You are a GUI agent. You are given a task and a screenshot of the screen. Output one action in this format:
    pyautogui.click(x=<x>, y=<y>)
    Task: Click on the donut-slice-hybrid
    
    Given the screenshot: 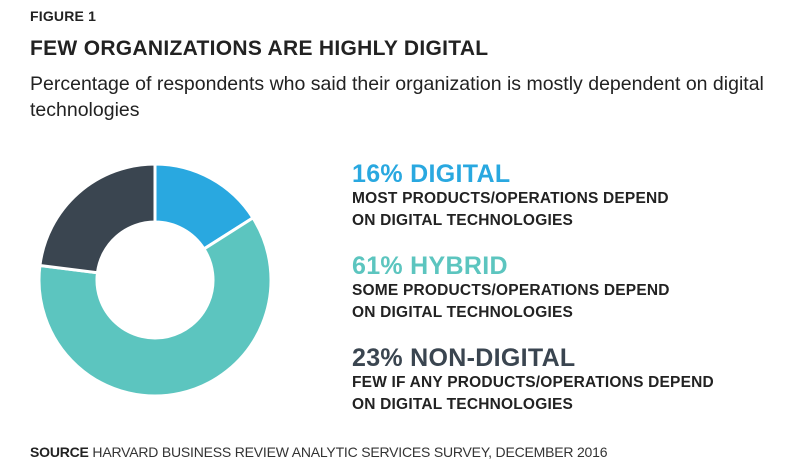 What is the action you would take?
    pyautogui.click(x=155, y=306)
    